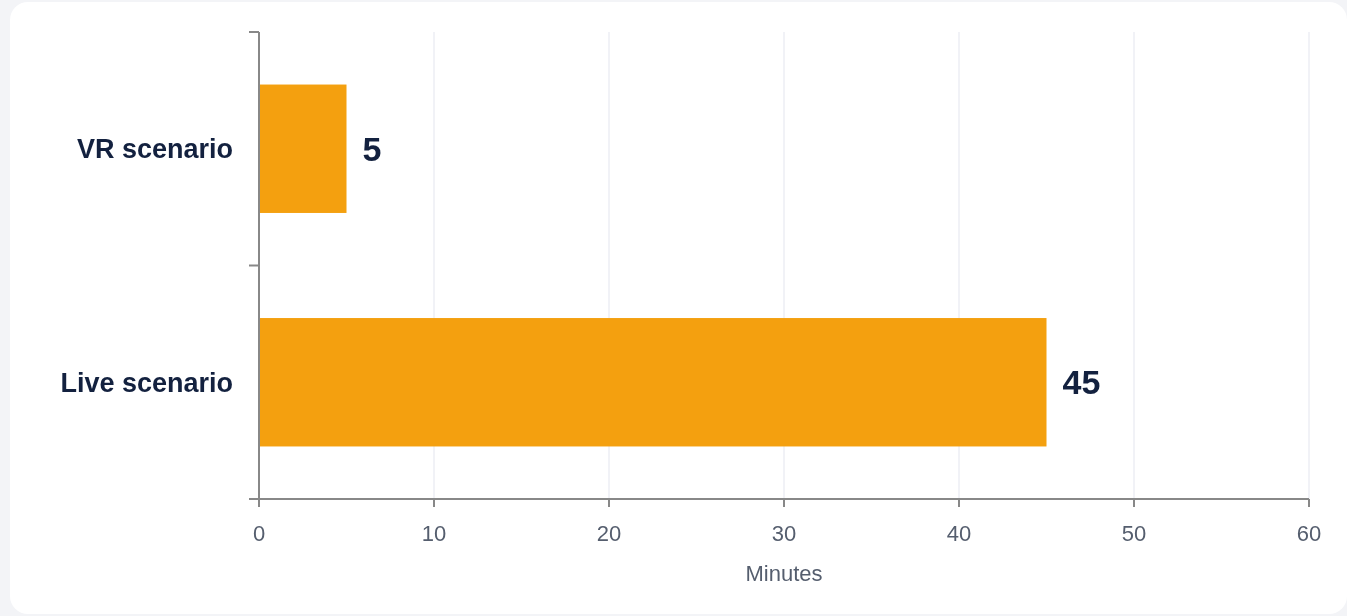 The image size is (1347, 616). I want to click on y-tick-label: VR scenario, so click(154, 149).